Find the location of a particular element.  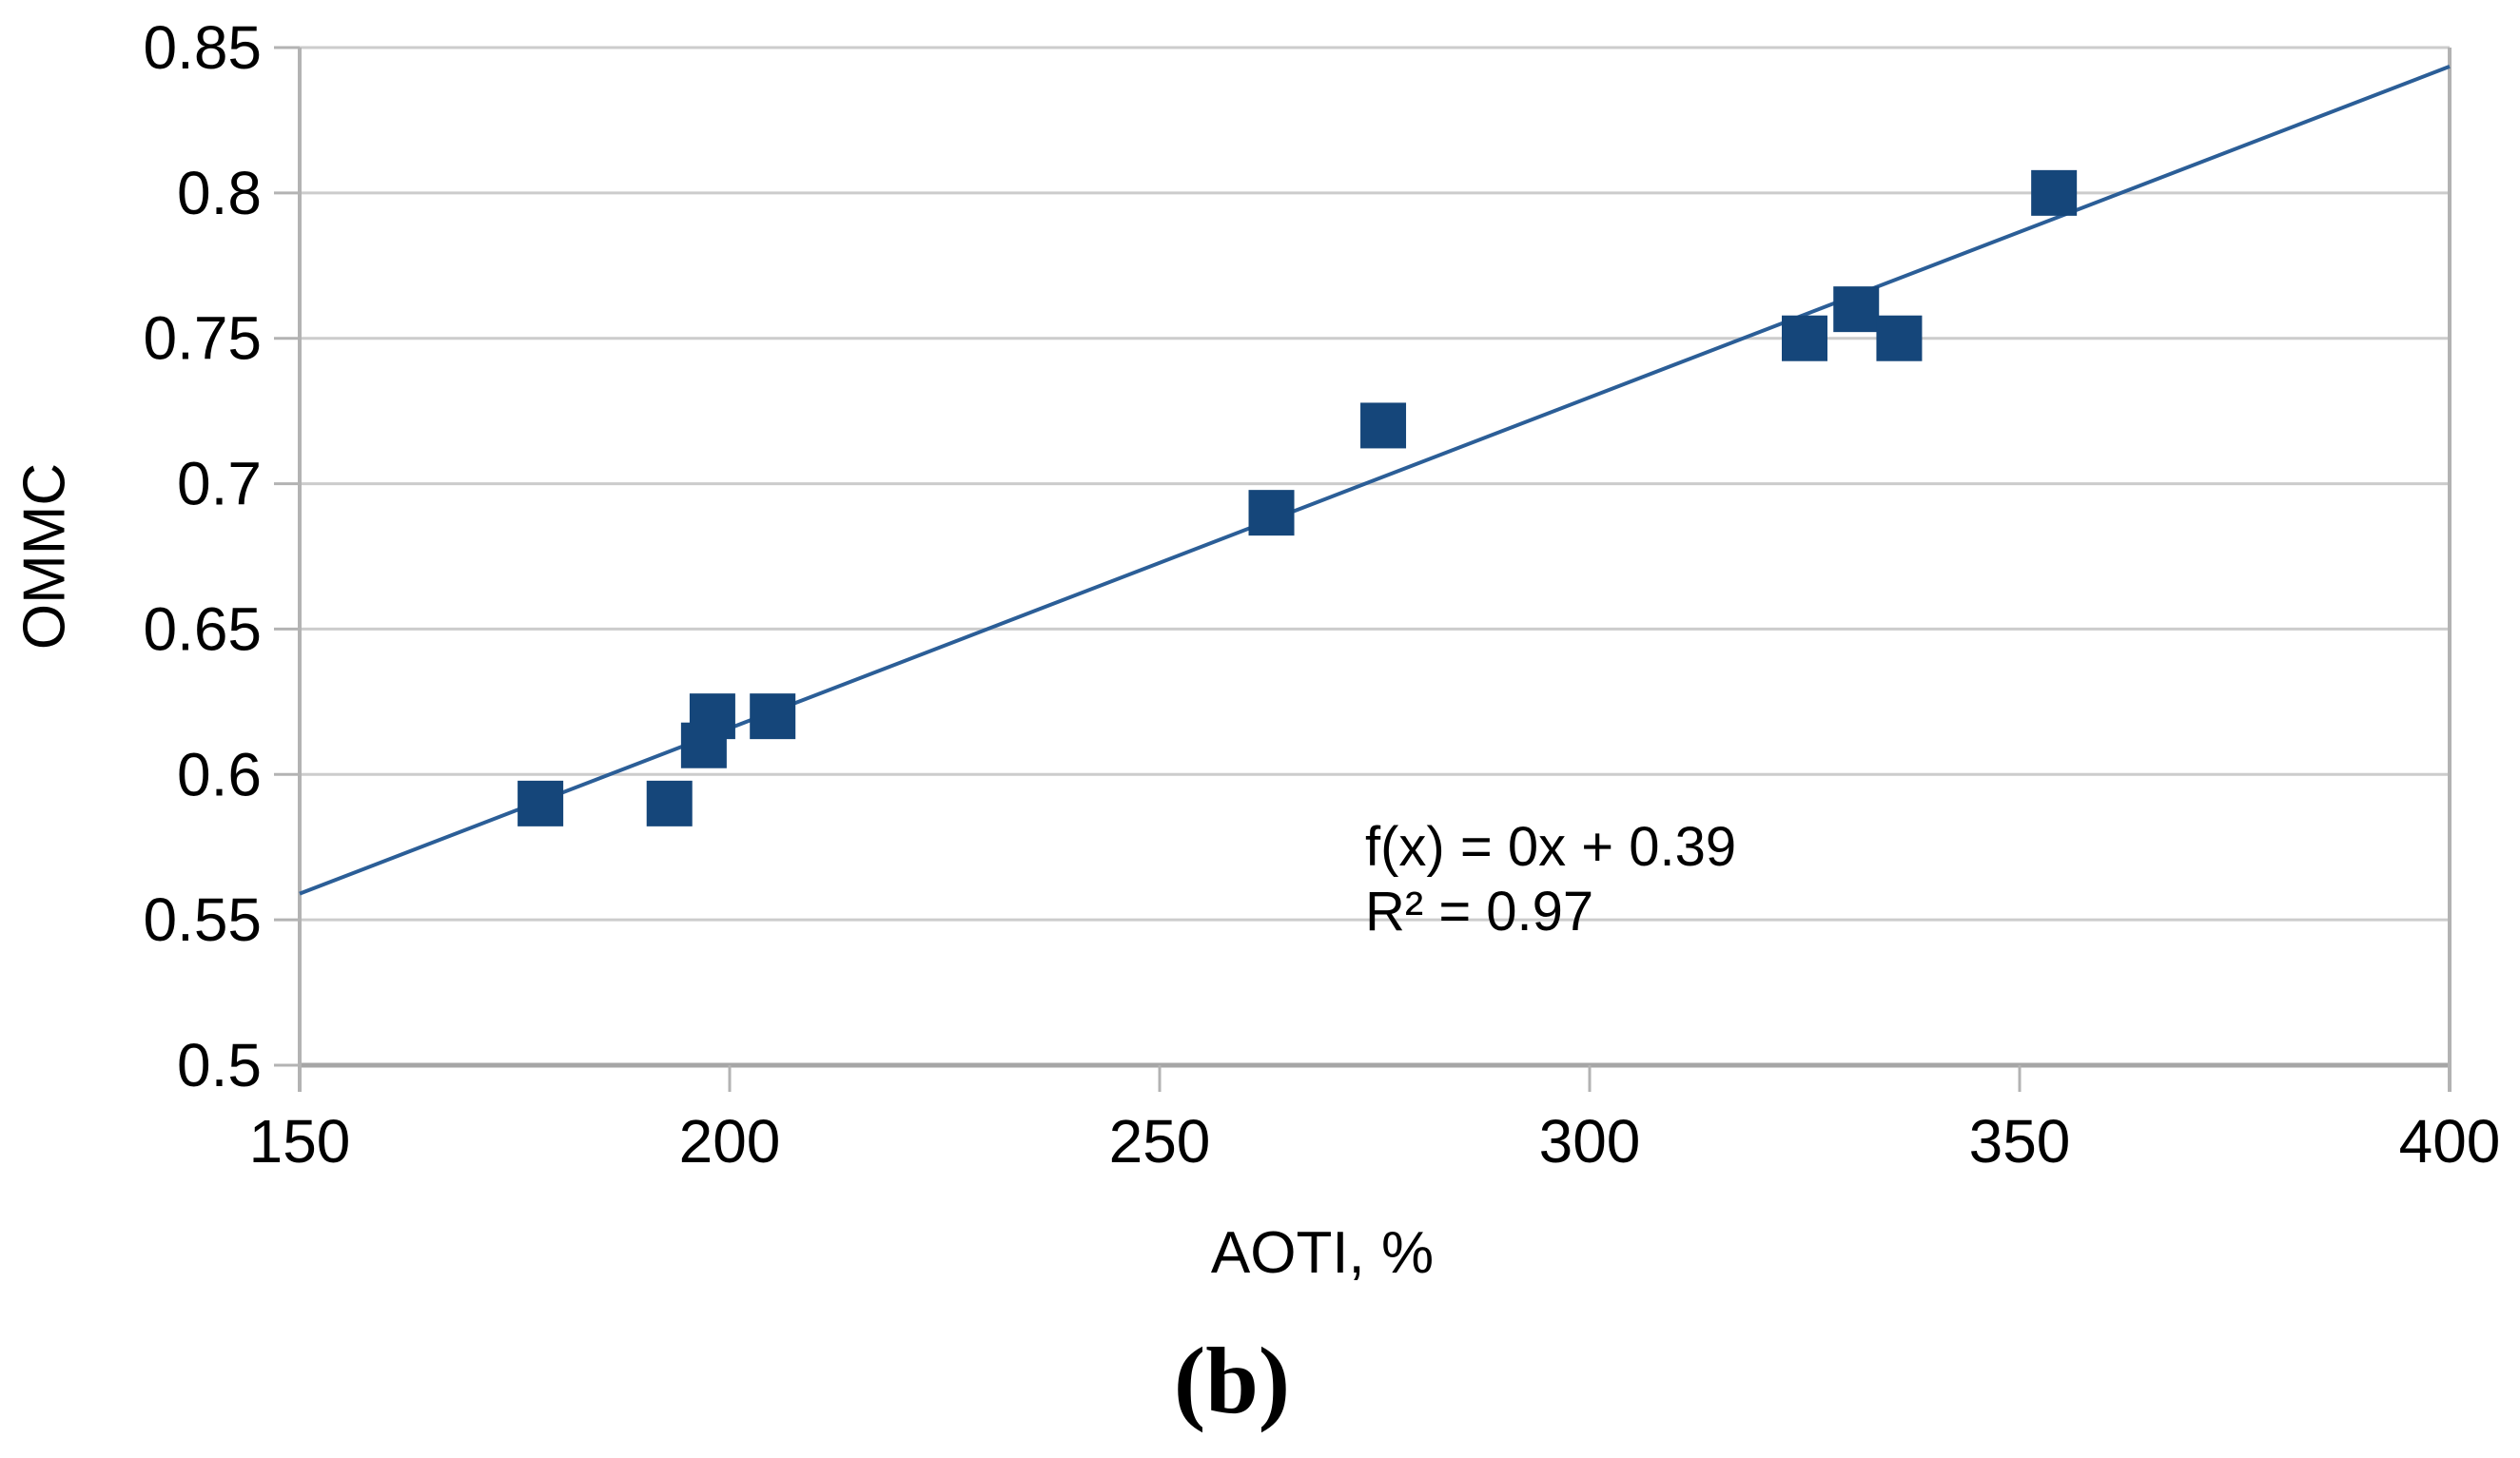

x-tick-label: 200 is located at coordinates (730, 1141).